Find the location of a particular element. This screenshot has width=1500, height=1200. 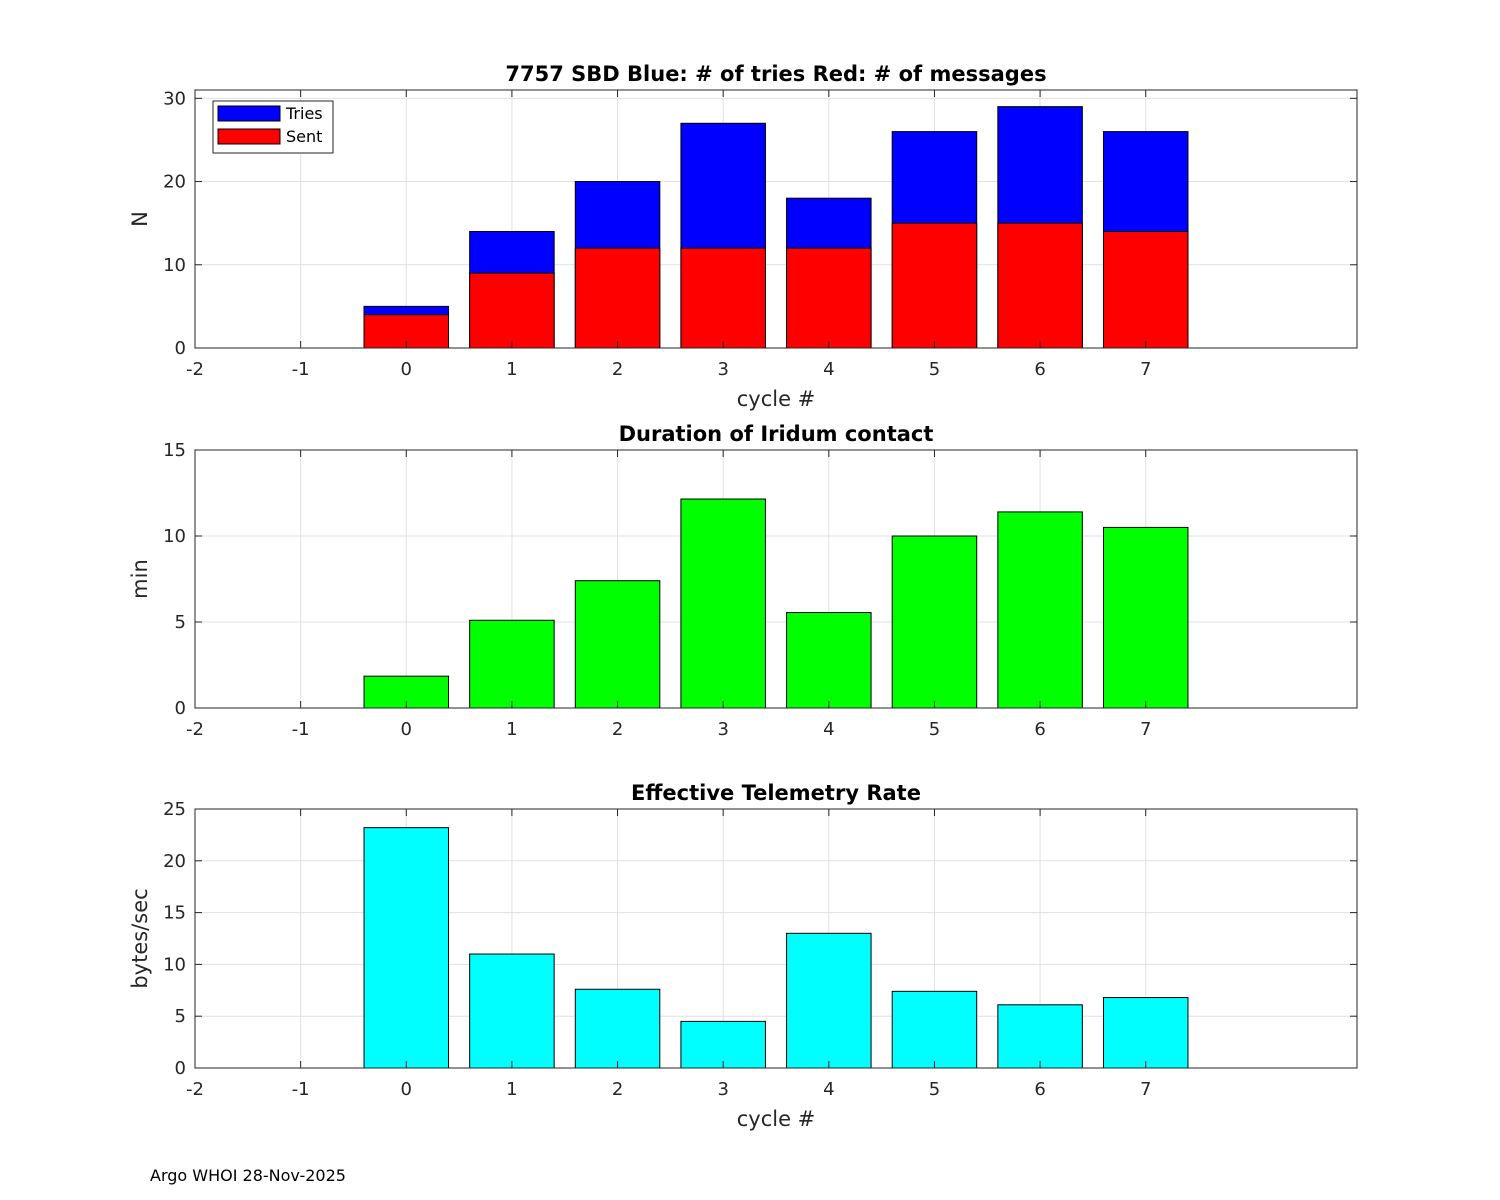

y-axis-label: min is located at coordinates (140, 579).